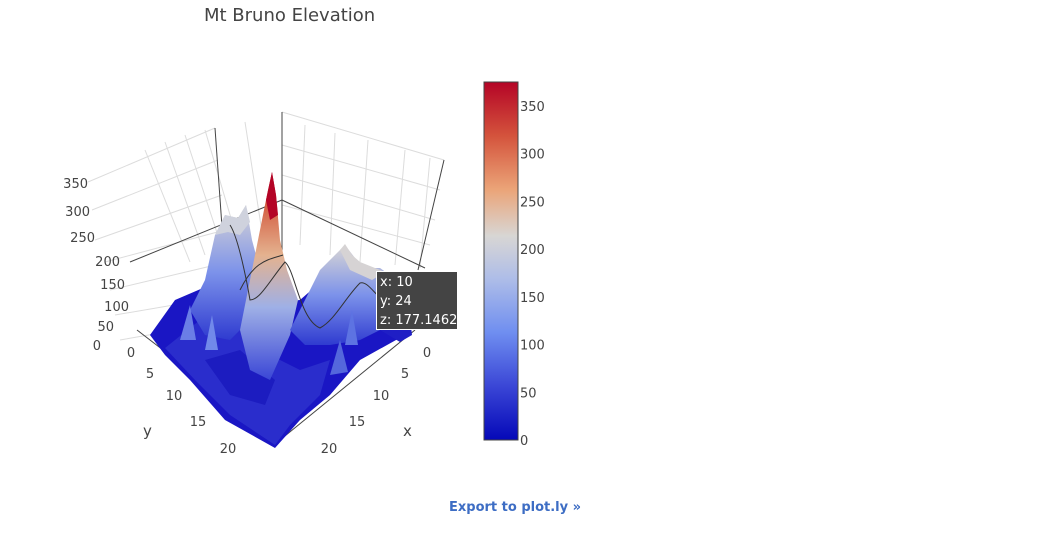  What do you see at coordinates (427, 353) in the screenshot?
I see `x-tick-label: 0` at bounding box center [427, 353].